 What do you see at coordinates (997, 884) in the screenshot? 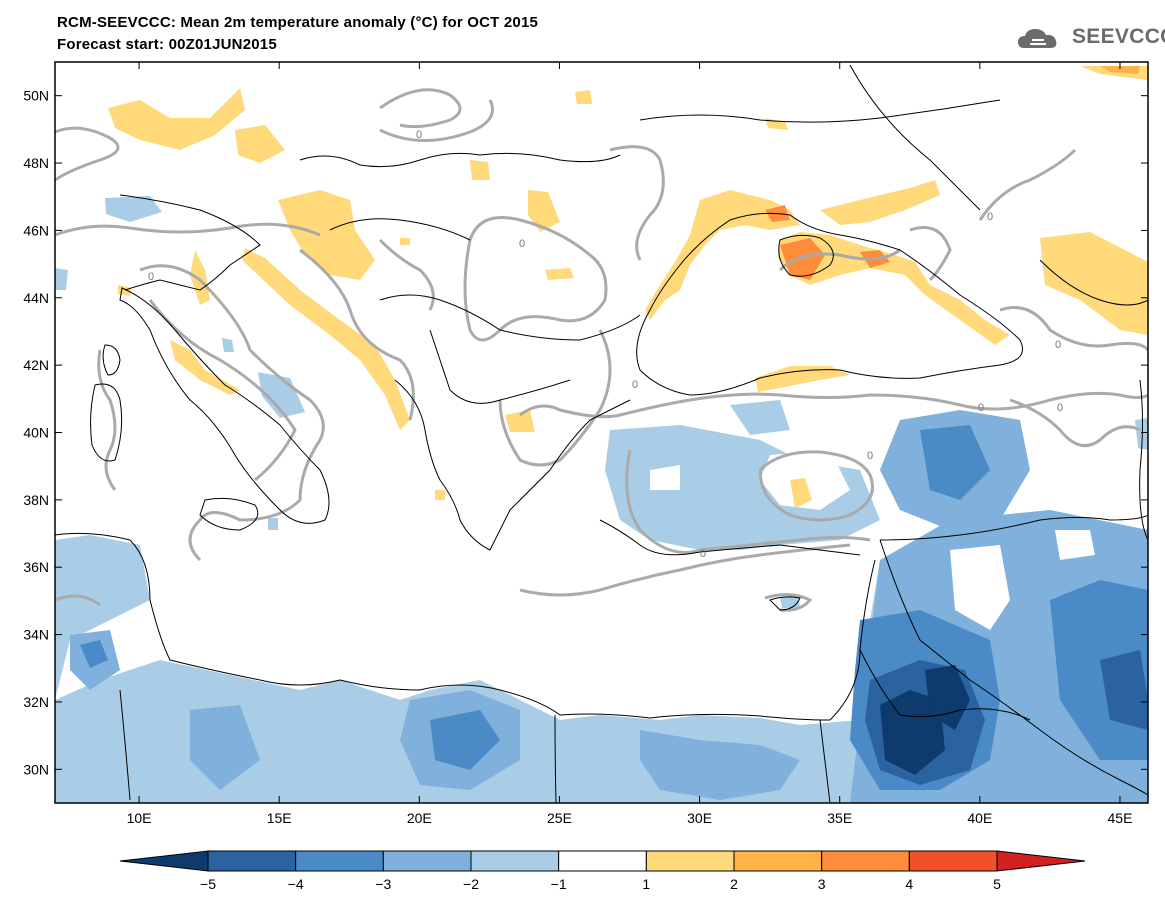
I see `colorbar-label: 5` at bounding box center [997, 884].